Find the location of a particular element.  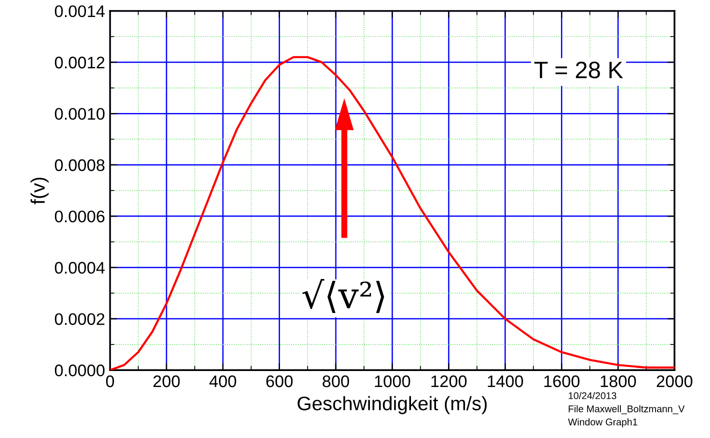

x-tick-label: 1600 is located at coordinates (562, 381).